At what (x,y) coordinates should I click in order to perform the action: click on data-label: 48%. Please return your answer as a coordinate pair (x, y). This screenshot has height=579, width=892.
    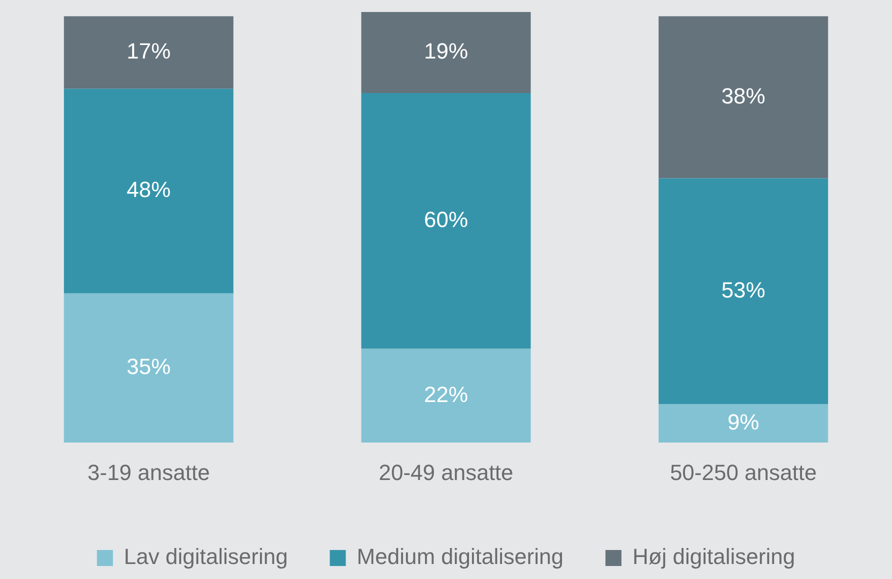
    Looking at the image, I should click on (148, 189).